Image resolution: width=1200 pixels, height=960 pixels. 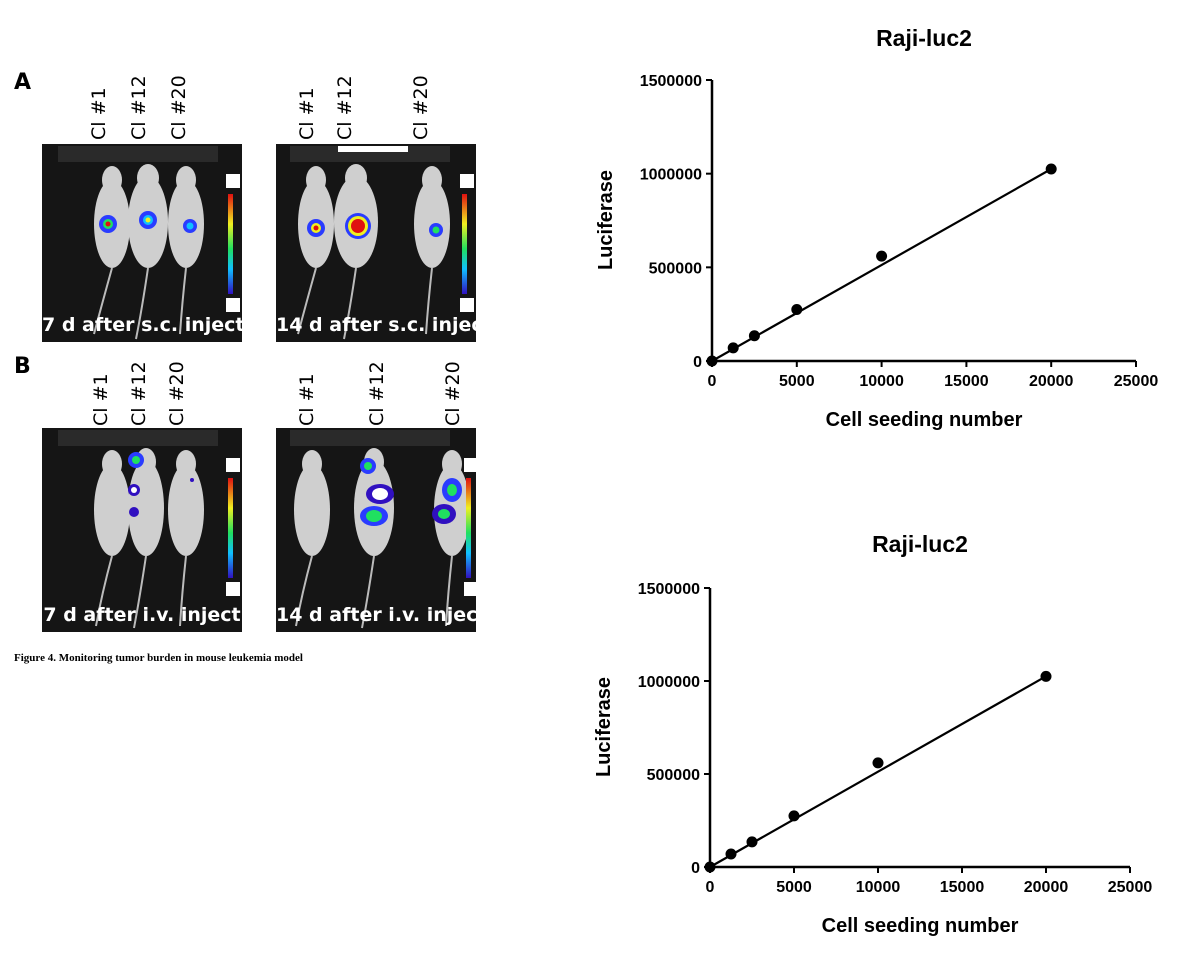 I want to click on panel-letter-a: A, so click(x=23, y=82).